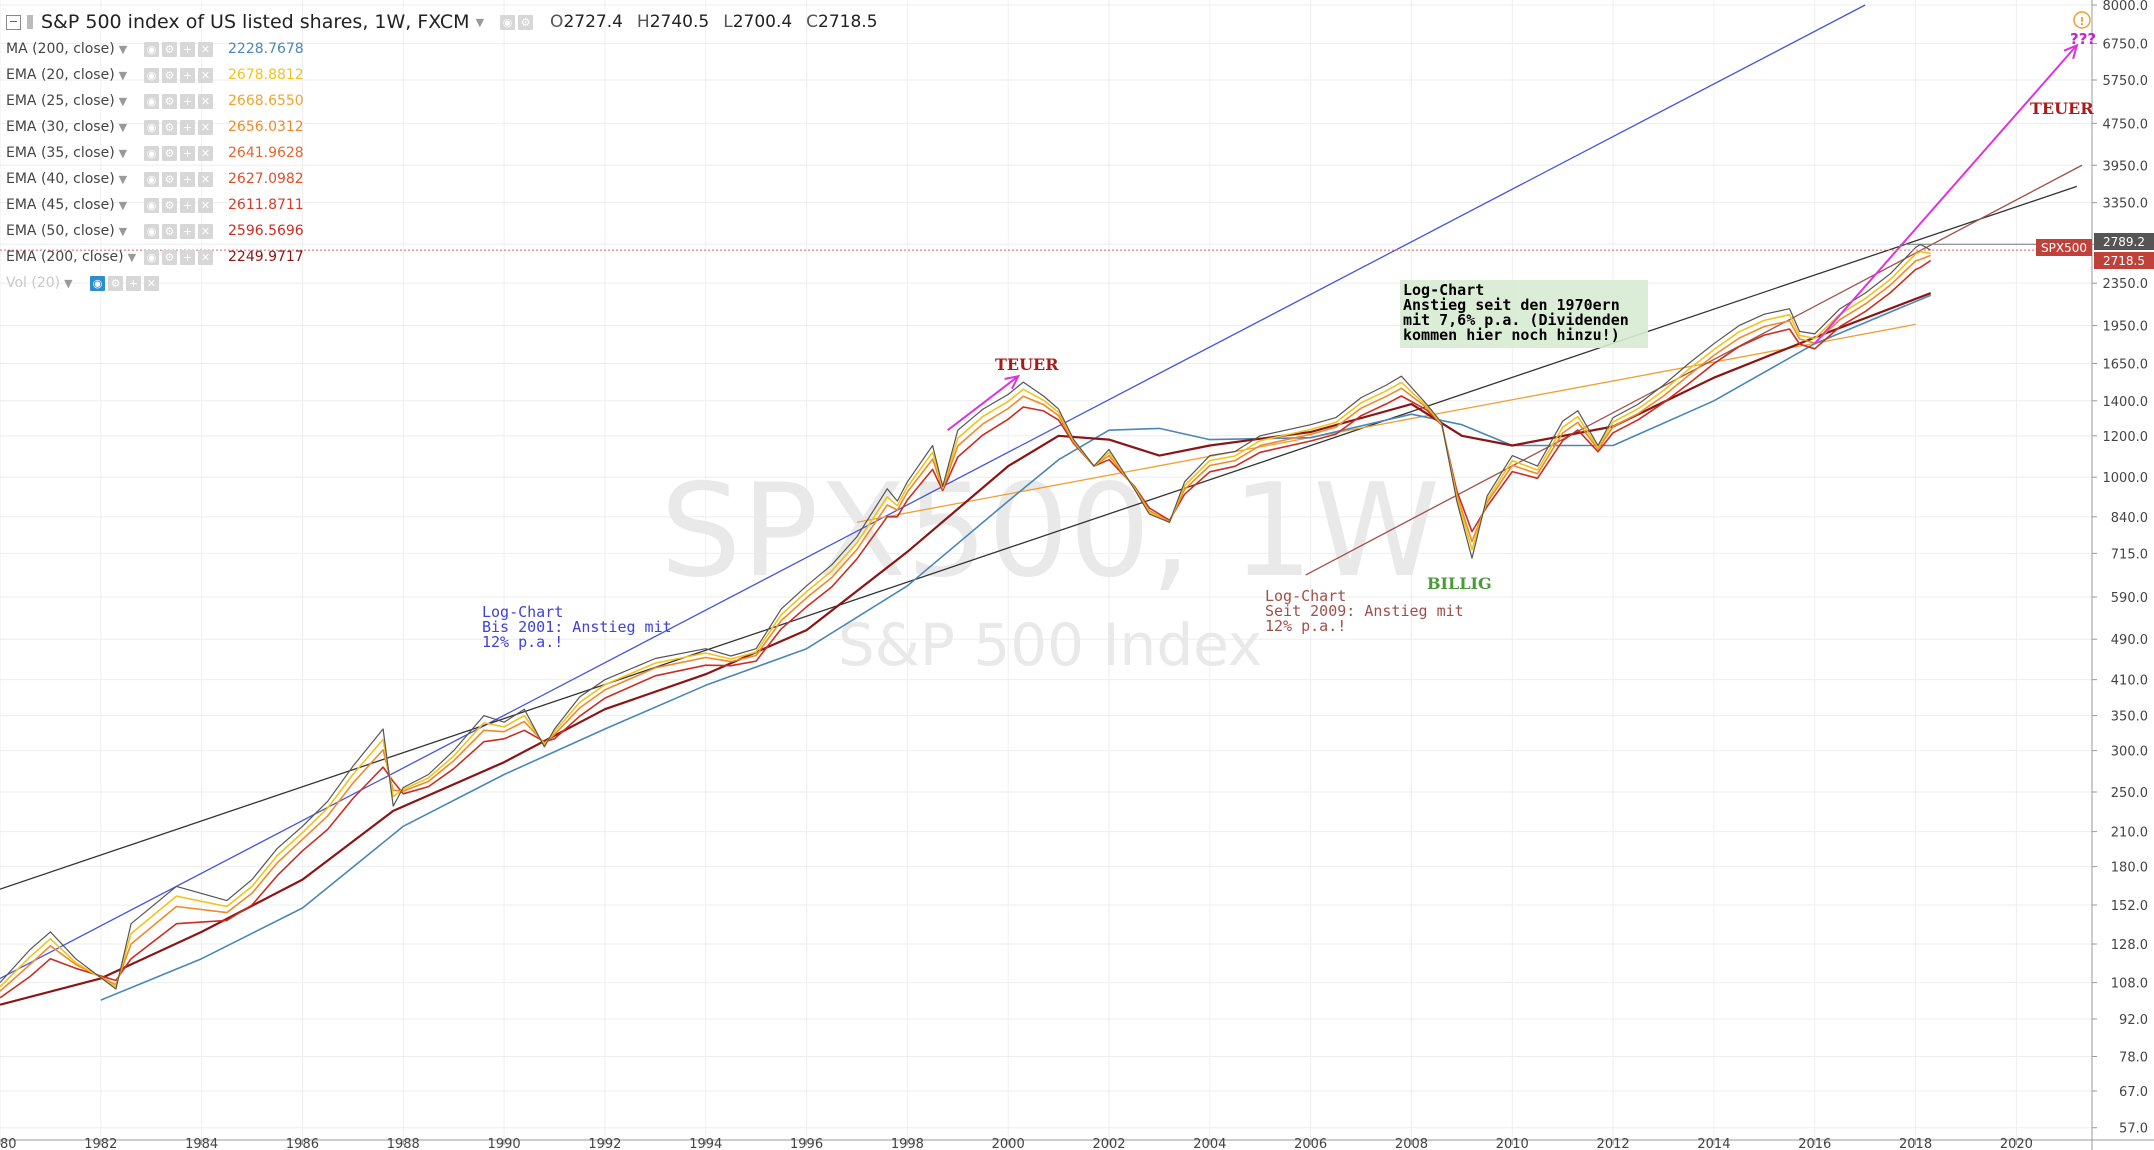 This screenshot has height=1150, width=2154. I want to click on indicator-name: EMA (50, close) ▼, so click(67, 231).